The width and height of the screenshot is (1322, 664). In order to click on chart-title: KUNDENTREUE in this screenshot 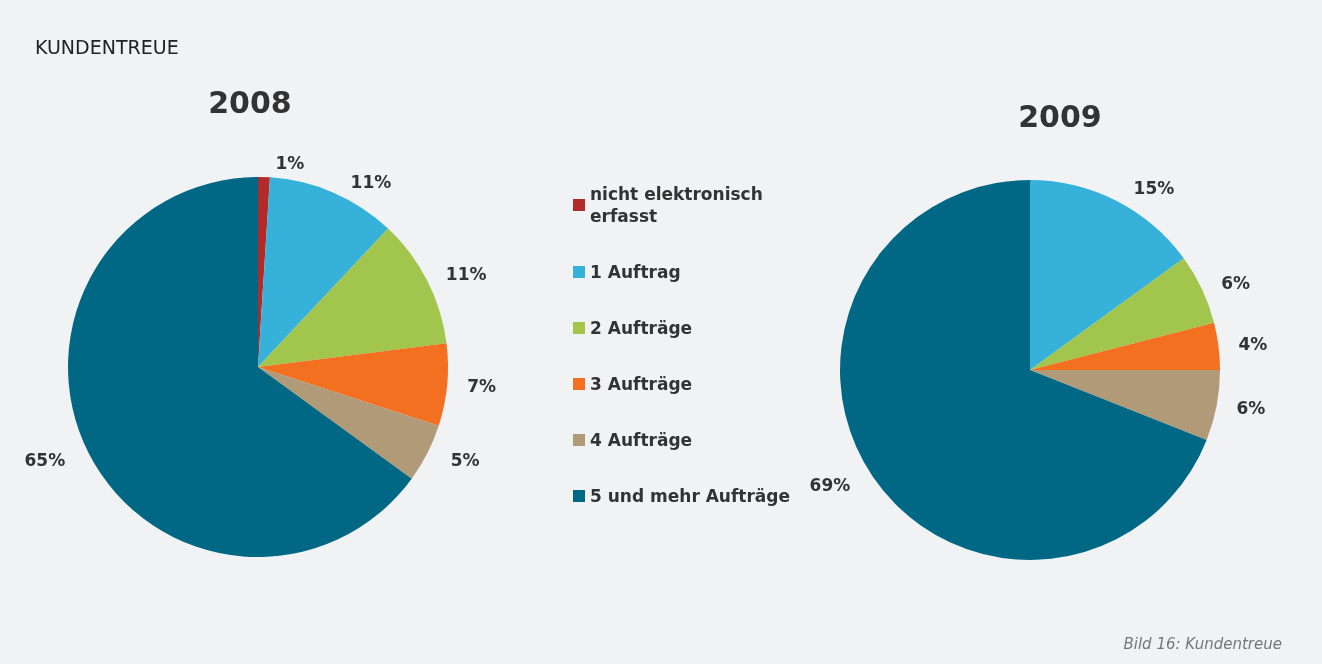, I will do `click(107, 46)`.